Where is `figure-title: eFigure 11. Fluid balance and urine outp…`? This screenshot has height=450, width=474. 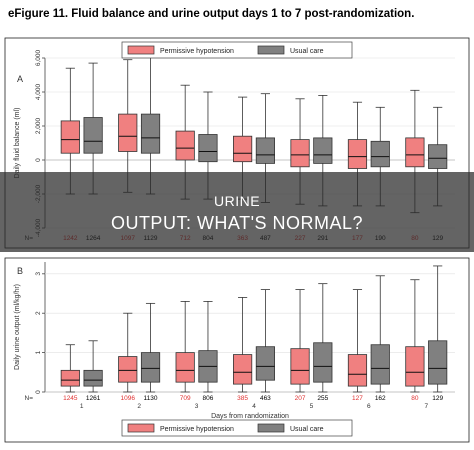
figure-title: eFigure 11. Fluid balance and urine outp… is located at coordinates (211, 14).